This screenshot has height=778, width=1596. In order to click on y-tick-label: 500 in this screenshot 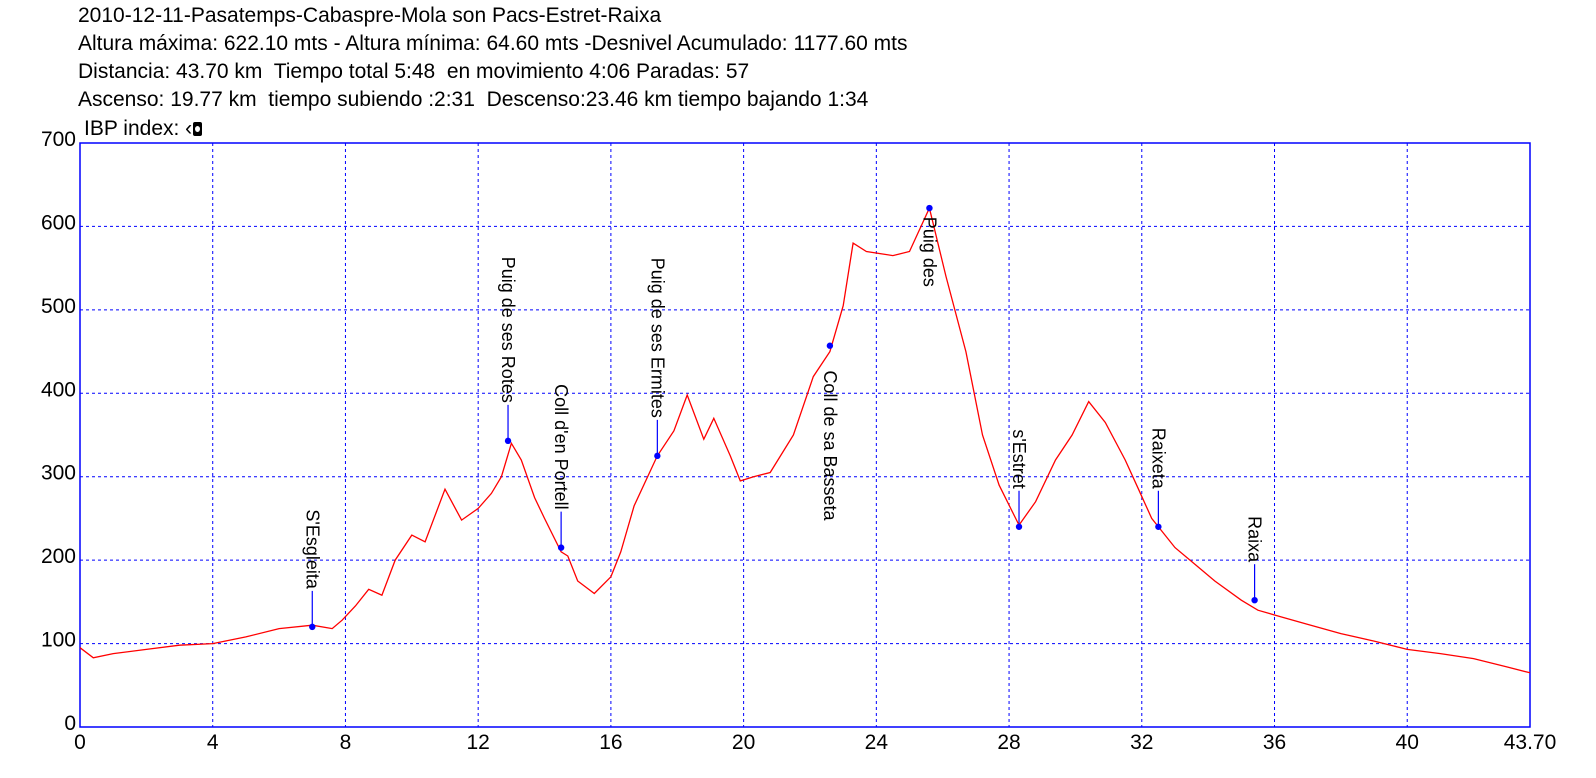, I will do `click(58, 306)`.